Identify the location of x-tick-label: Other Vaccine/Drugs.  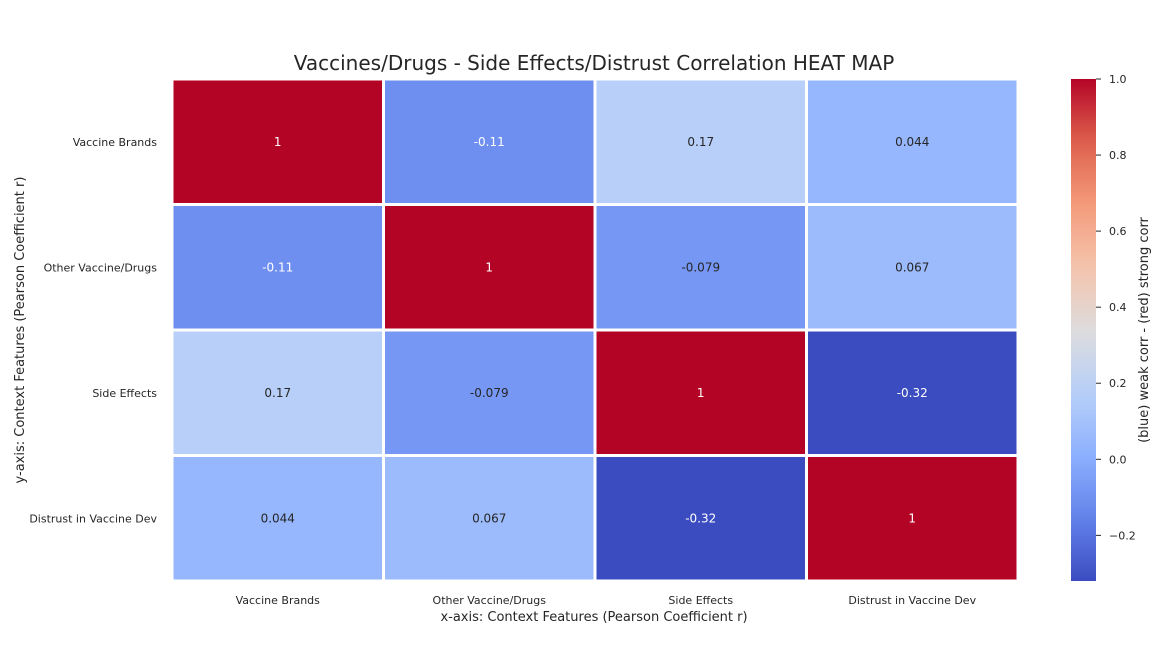
(490, 600).